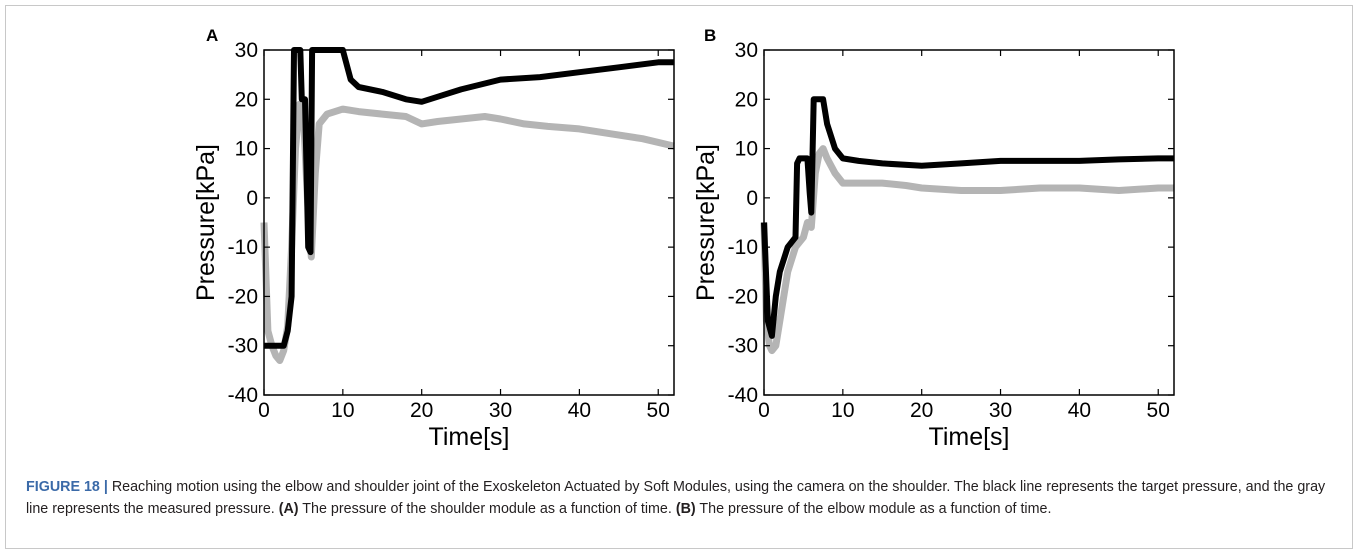 The height and width of the screenshot is (554, 1358). Describe the element at coordinates (212, 35) in the screenshot. I see `panel-label-a: A` at that location.